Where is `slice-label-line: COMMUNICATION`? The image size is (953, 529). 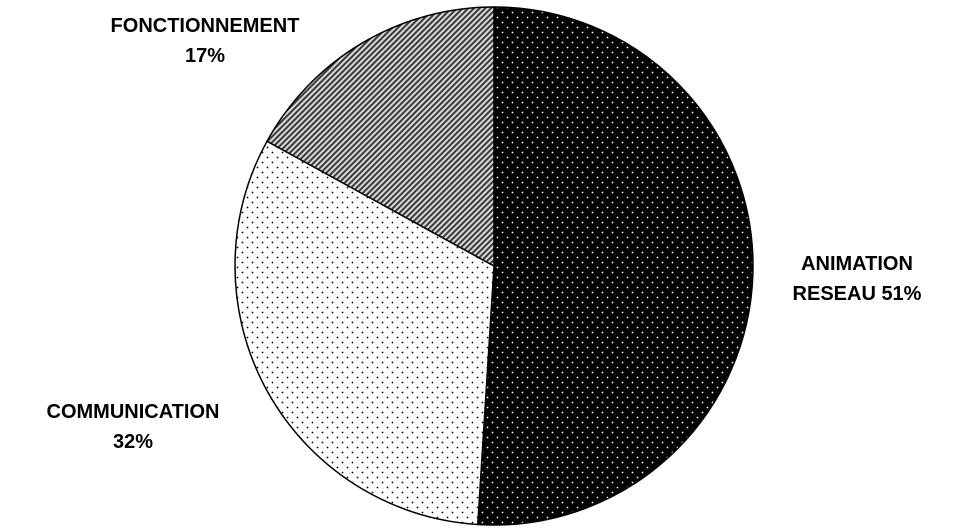 slice-label-line: COMMUNICATION is located at coordinates (133, 412).